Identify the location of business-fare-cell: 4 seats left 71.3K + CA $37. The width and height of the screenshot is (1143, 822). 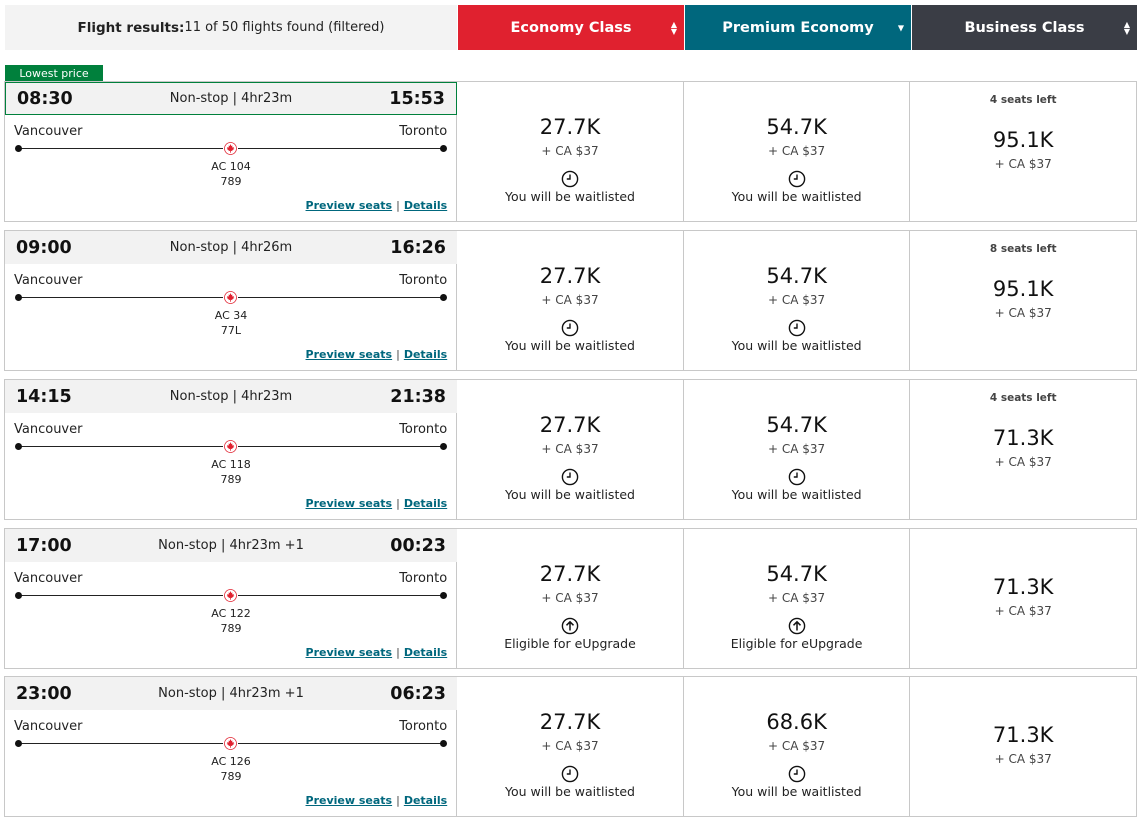
(1023, 449).